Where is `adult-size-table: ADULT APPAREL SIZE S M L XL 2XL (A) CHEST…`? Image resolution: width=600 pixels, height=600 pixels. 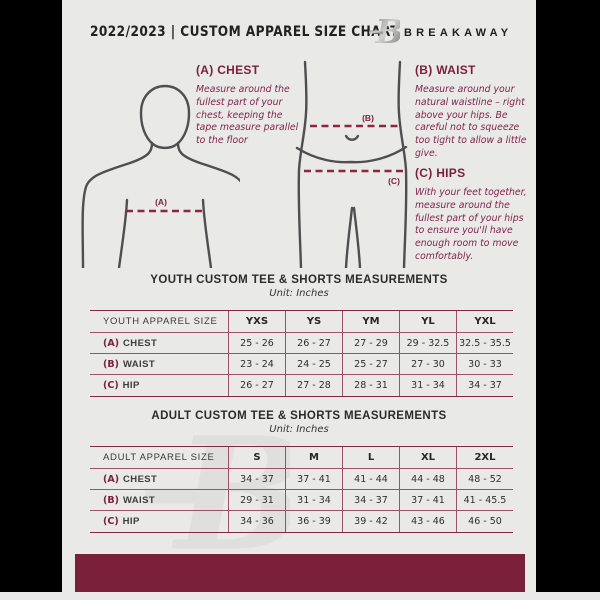
adult-size-table: ADULT APPAREL SIZE S M L XL 2XL (A) CHEST… is located at coordinates (301, 489).